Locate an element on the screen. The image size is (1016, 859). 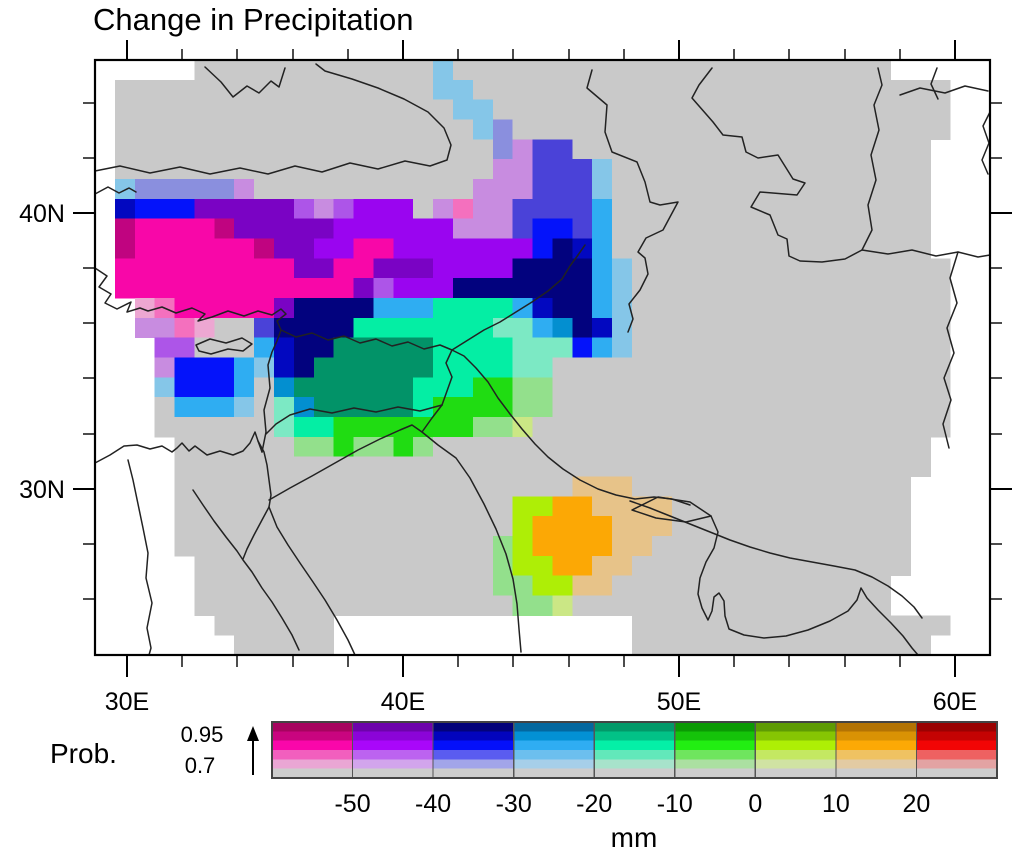
colorbar-boundary-label: -40 is located at coordinates (433, 804).